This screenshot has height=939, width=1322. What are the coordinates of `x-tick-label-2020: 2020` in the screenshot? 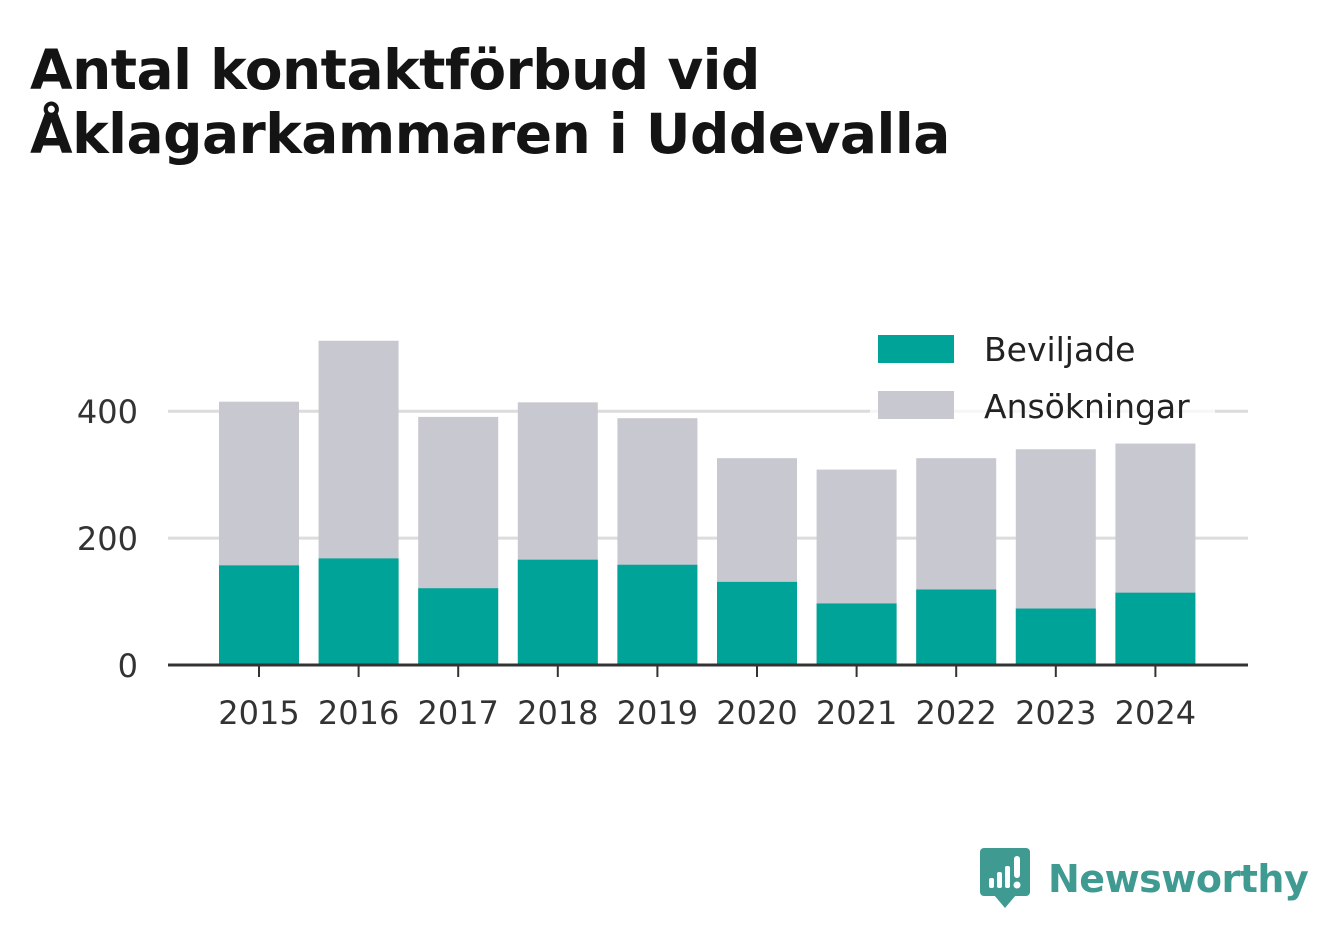 It's located at (756, 713).